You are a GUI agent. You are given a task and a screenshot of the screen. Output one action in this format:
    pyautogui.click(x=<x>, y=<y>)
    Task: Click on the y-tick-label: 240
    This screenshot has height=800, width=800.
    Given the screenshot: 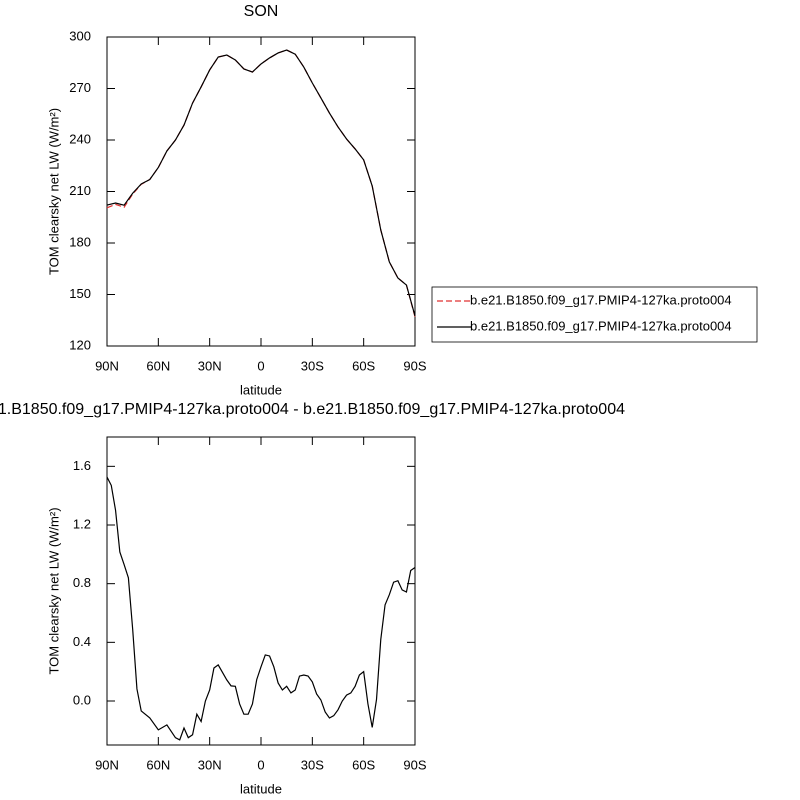 What is the action you would take?
    pyautogui.click(x=80, y=138)
    